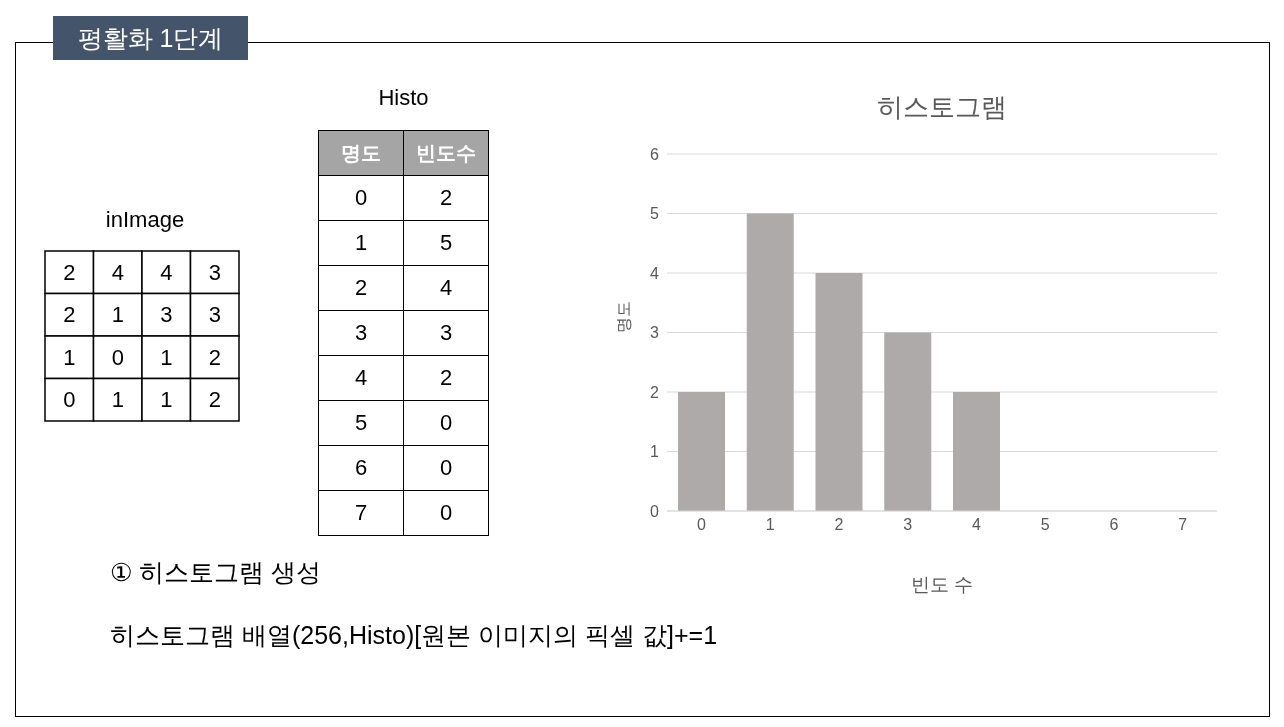  What do you see at coordinates (655, 273) in the screenshot?
I see `y-tick-label: 4` at bounding box center [655, 273].